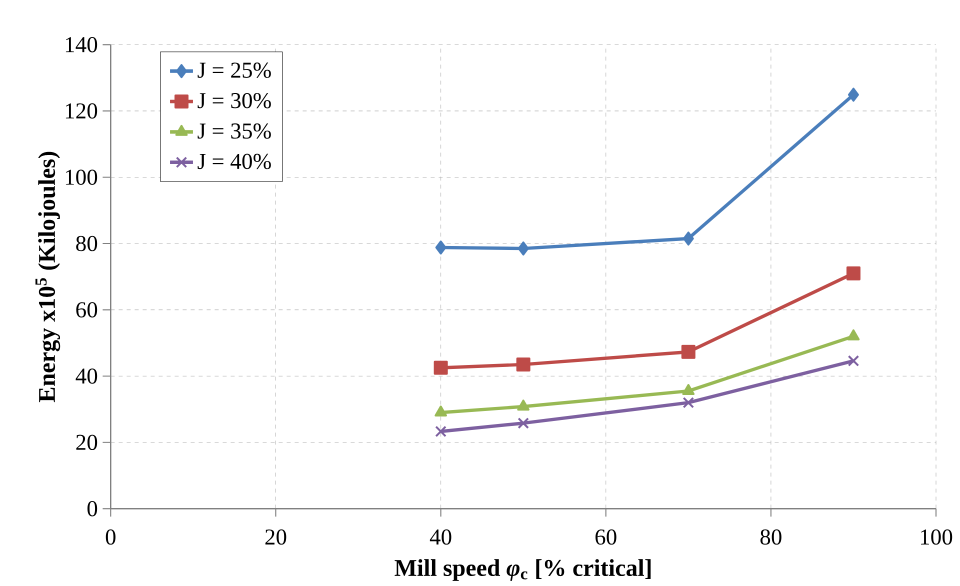  Describe the element at coordinates (234, 100) in the screenshot. I see `legend-label: J = 30%` at that location.